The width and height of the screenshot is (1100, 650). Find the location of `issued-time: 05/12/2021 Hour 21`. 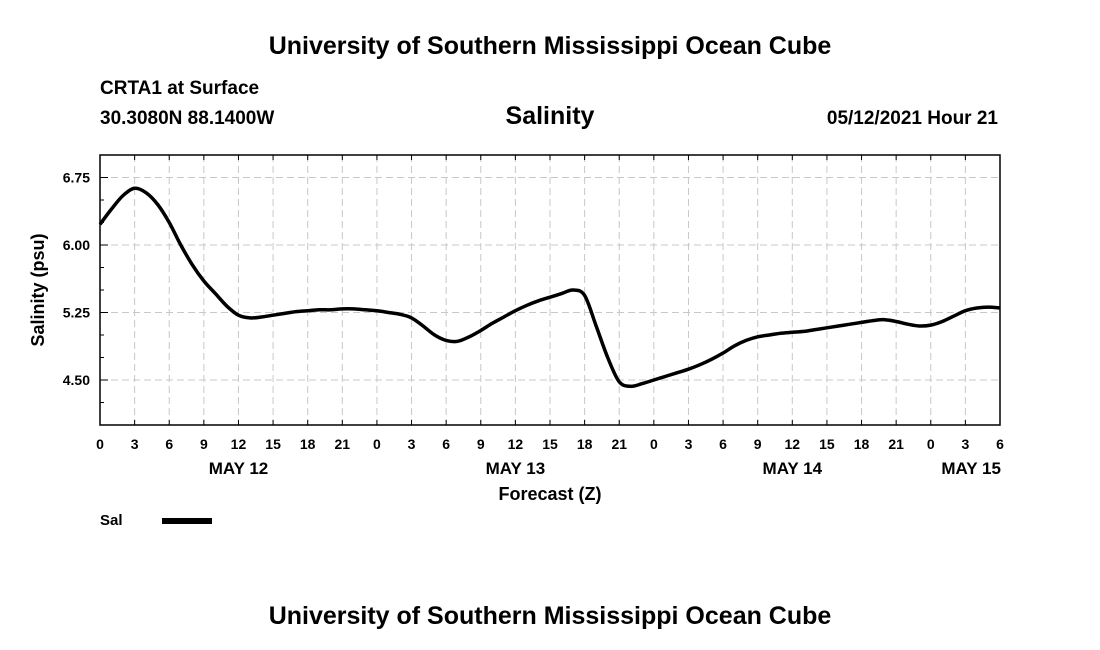

issued-time: 05/12/2021 Hour 21 is located at coordinates (913, 118).